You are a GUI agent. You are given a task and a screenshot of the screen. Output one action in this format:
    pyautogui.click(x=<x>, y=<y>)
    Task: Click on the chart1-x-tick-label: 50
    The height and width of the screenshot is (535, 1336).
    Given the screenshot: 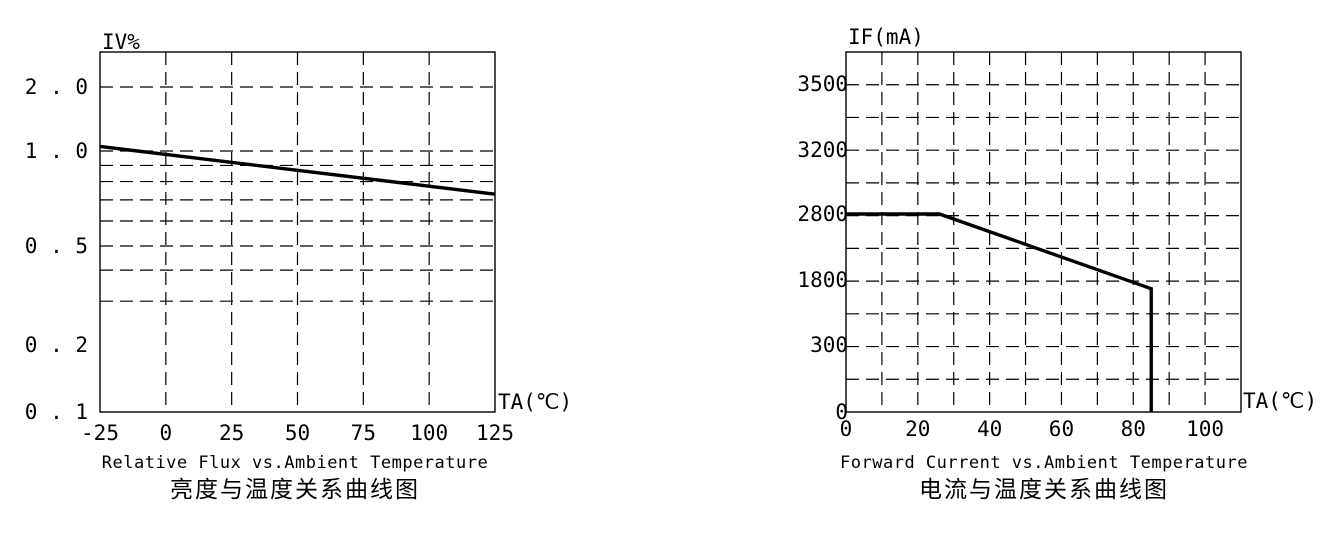 What is the action you would take?
    pyautogui.click(x=297, y=433)
    